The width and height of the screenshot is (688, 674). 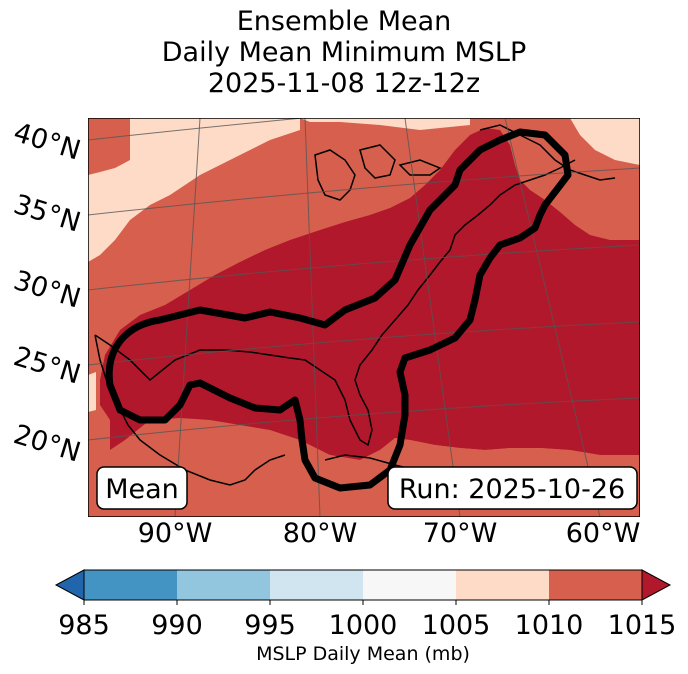 What do you see at coordinates (389, 533) in the screenshot?
I see `longitude-labels: 90°W 80°W 70°W 60°W` at bounding box center [389, 533].